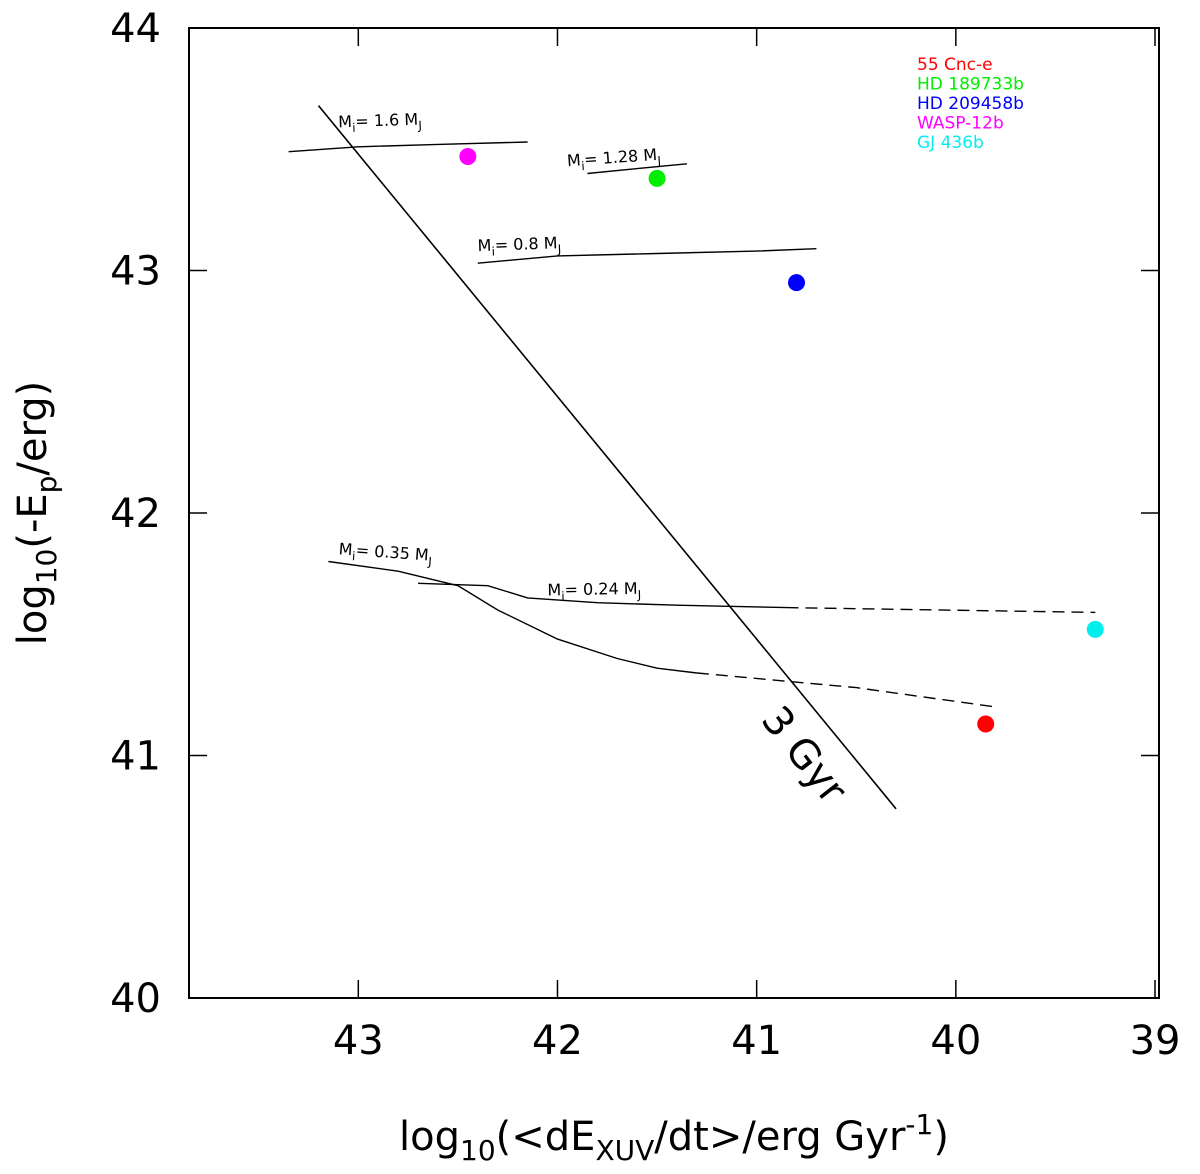 The width and height of the screenshot is (1200, 1174). I want to click on x-axis-label: log10(<dEXUV/dt>/erg Gyr-1), so click(674, 1137).